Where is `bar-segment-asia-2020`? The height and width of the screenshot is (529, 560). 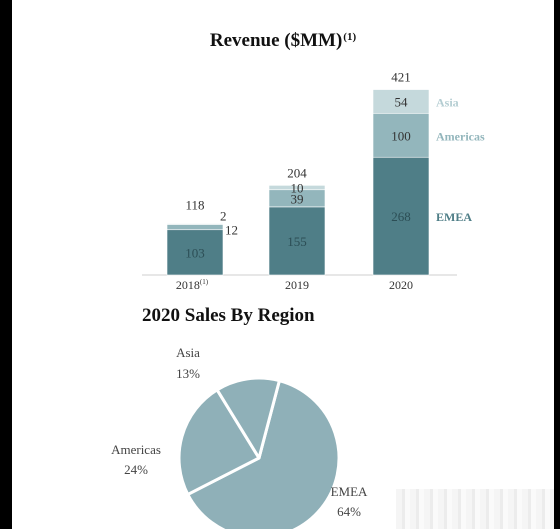
bar-segment-asia-2020 is located at coordinates (401, 101).